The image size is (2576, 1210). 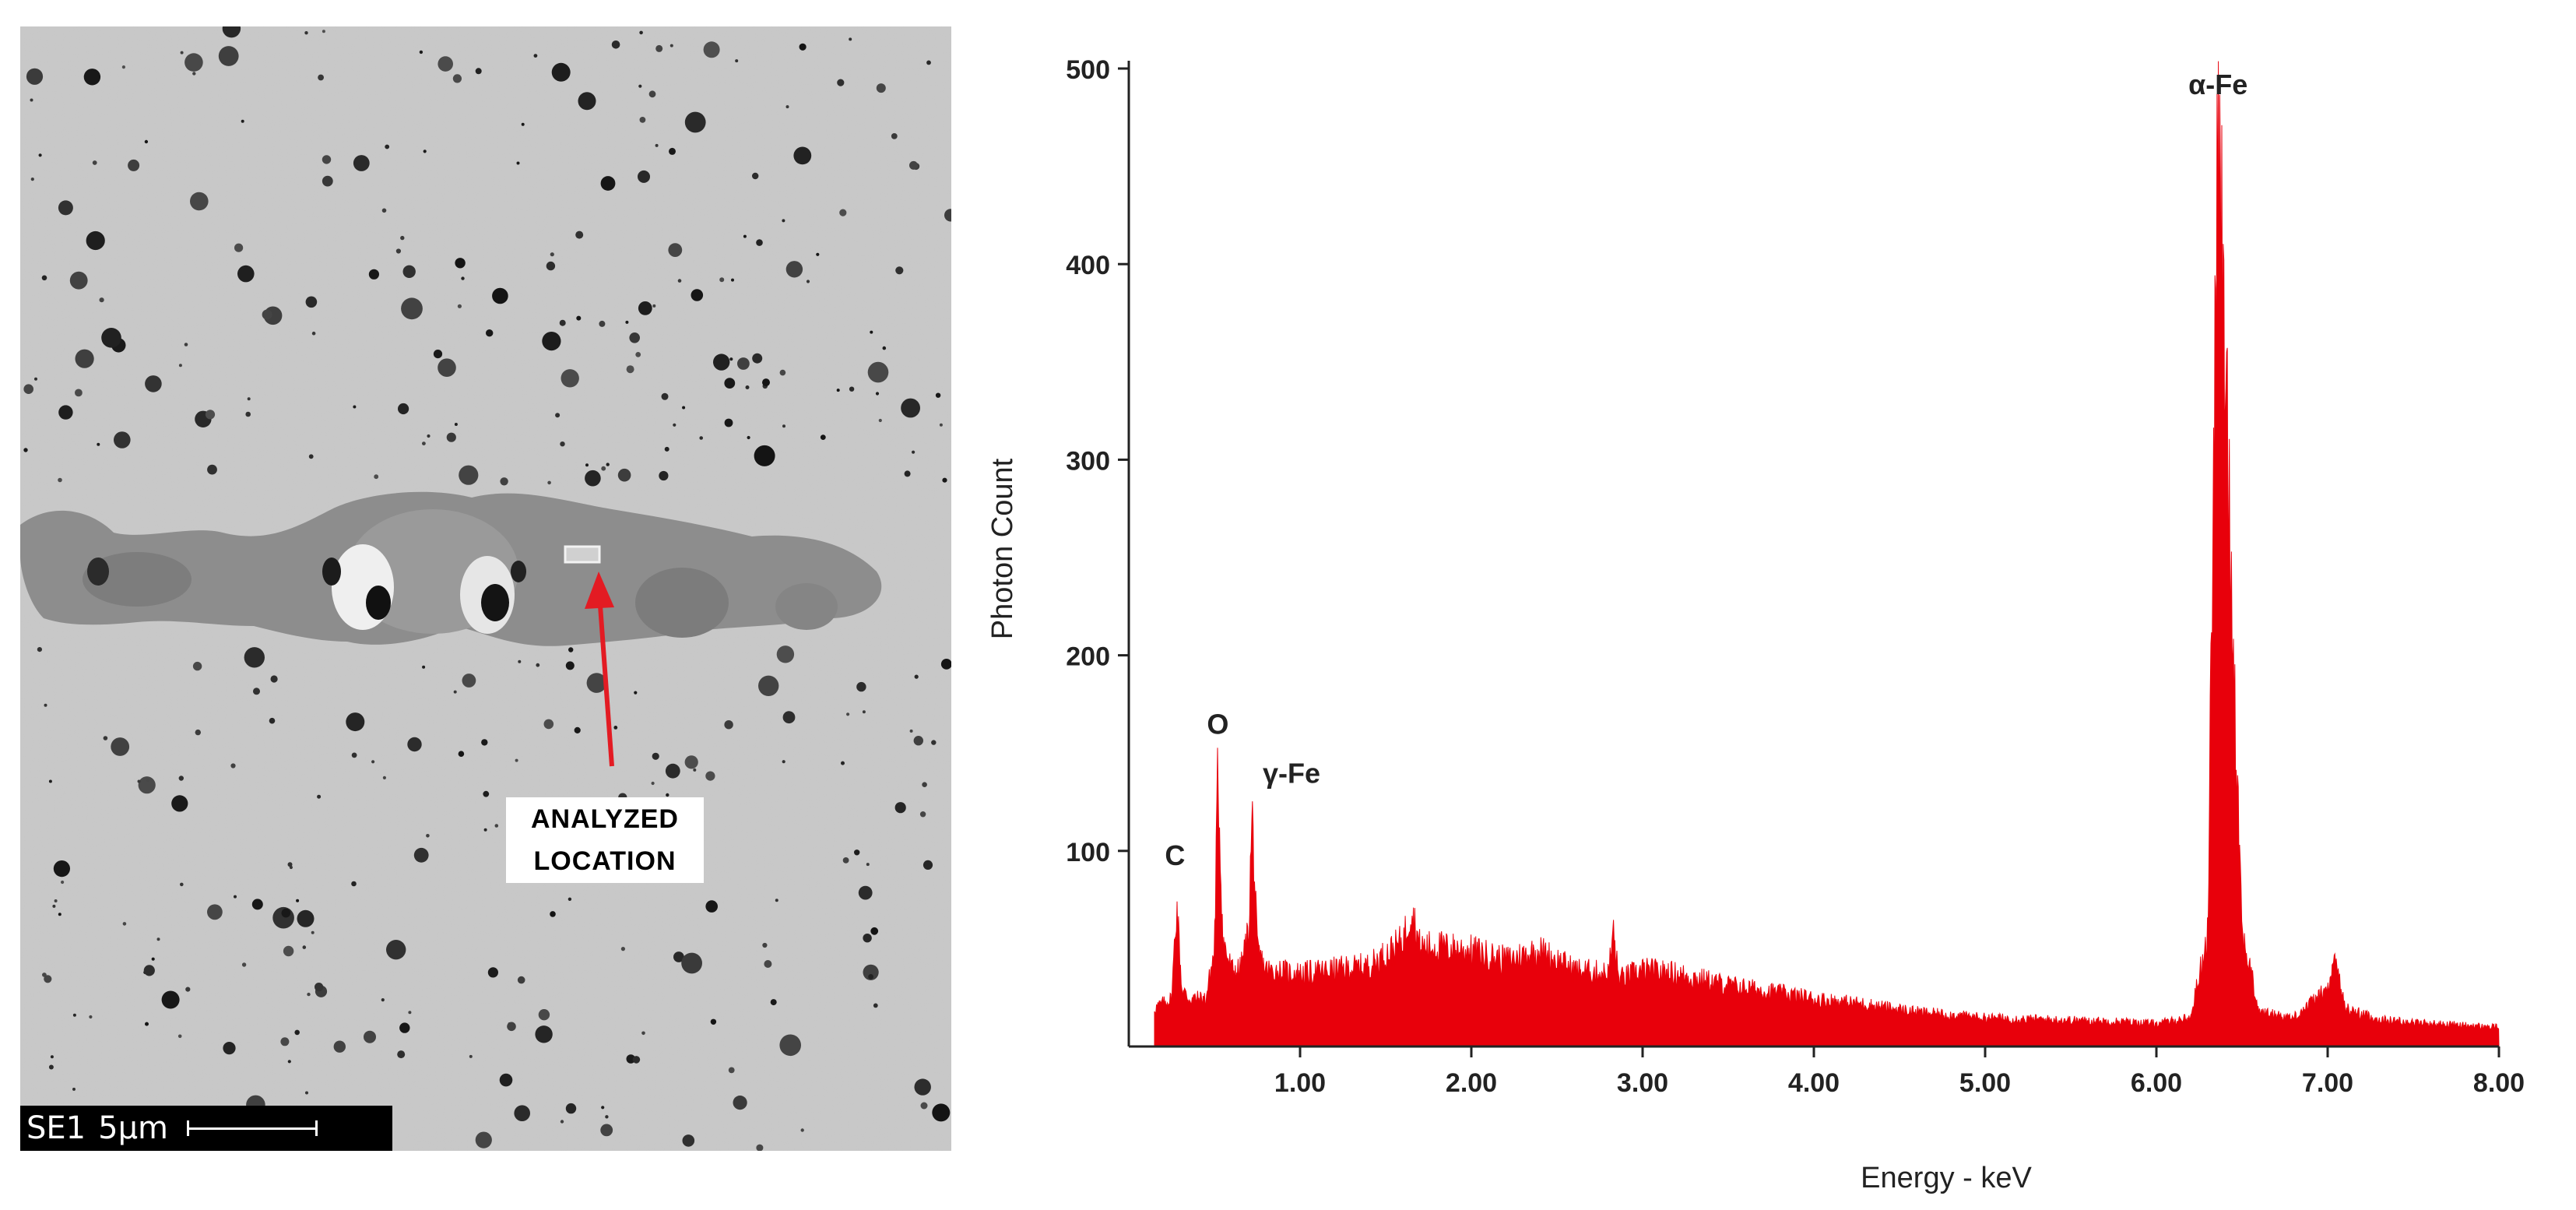 I want to click on y-tick-label: 100, so click(x=1088, y=852).